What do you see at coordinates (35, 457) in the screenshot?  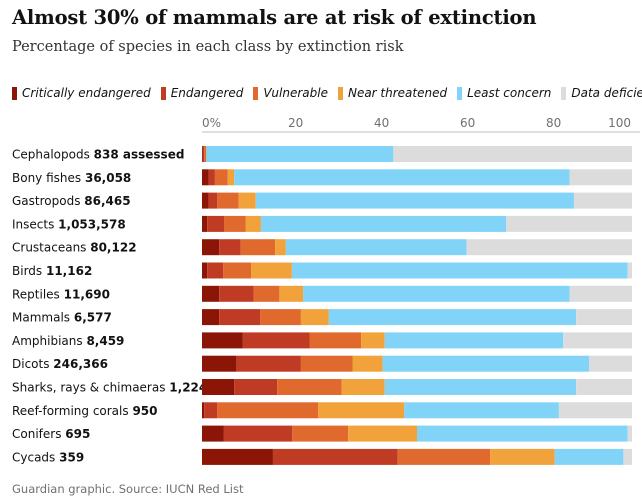 I see `category-name: Cycads` at bounding box center [35, 457].